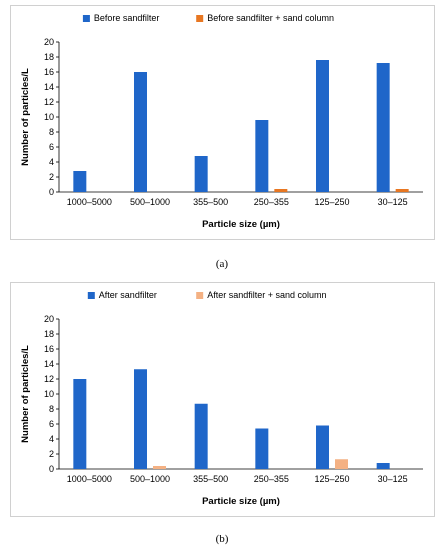  What do you see at coordinates (222, 264) in the screenshot?
I see `panel-label-a: (a)` at bounding box center [222, 264].